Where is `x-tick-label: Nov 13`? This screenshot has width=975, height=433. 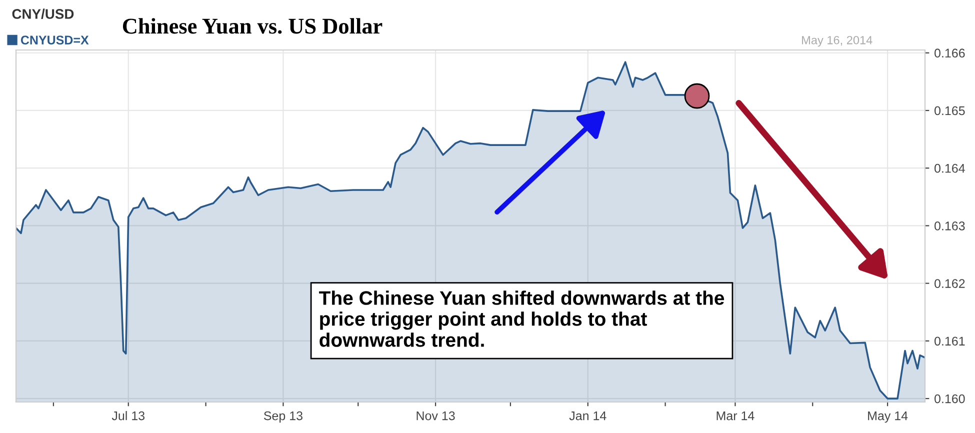
x-tick-label: Nov 13 is located at coordinates (435, 415).